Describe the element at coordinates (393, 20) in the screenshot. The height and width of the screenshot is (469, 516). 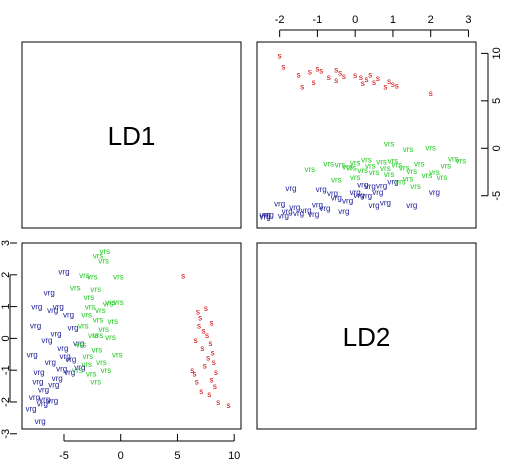
I see `tick-label-top: 1` at that location.